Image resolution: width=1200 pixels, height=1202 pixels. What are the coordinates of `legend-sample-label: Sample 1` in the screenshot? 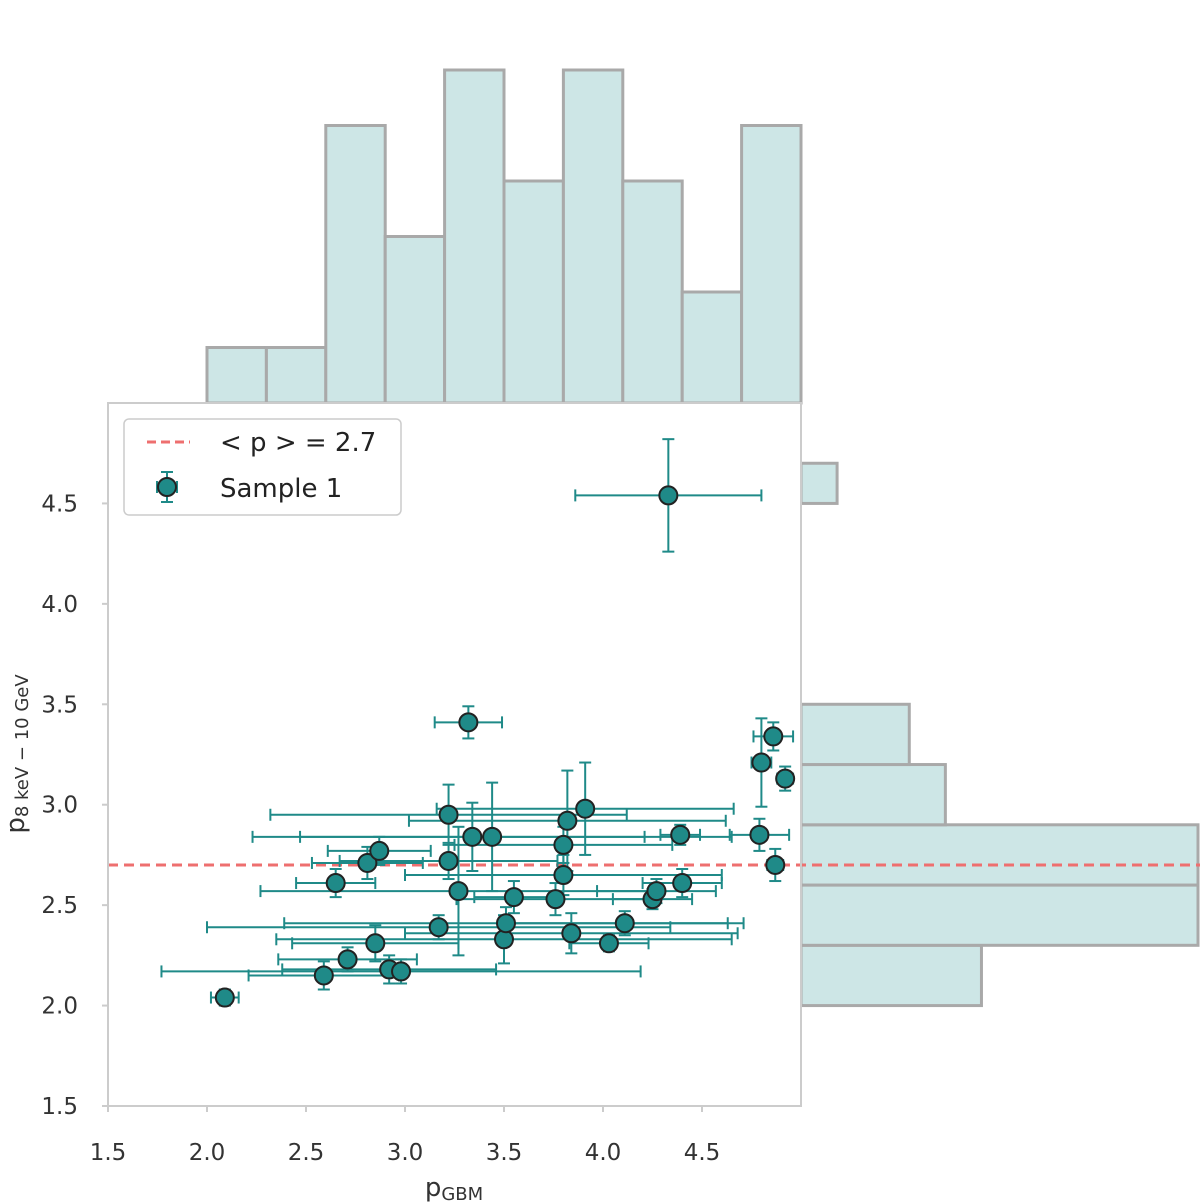 It's located at (281, 489).